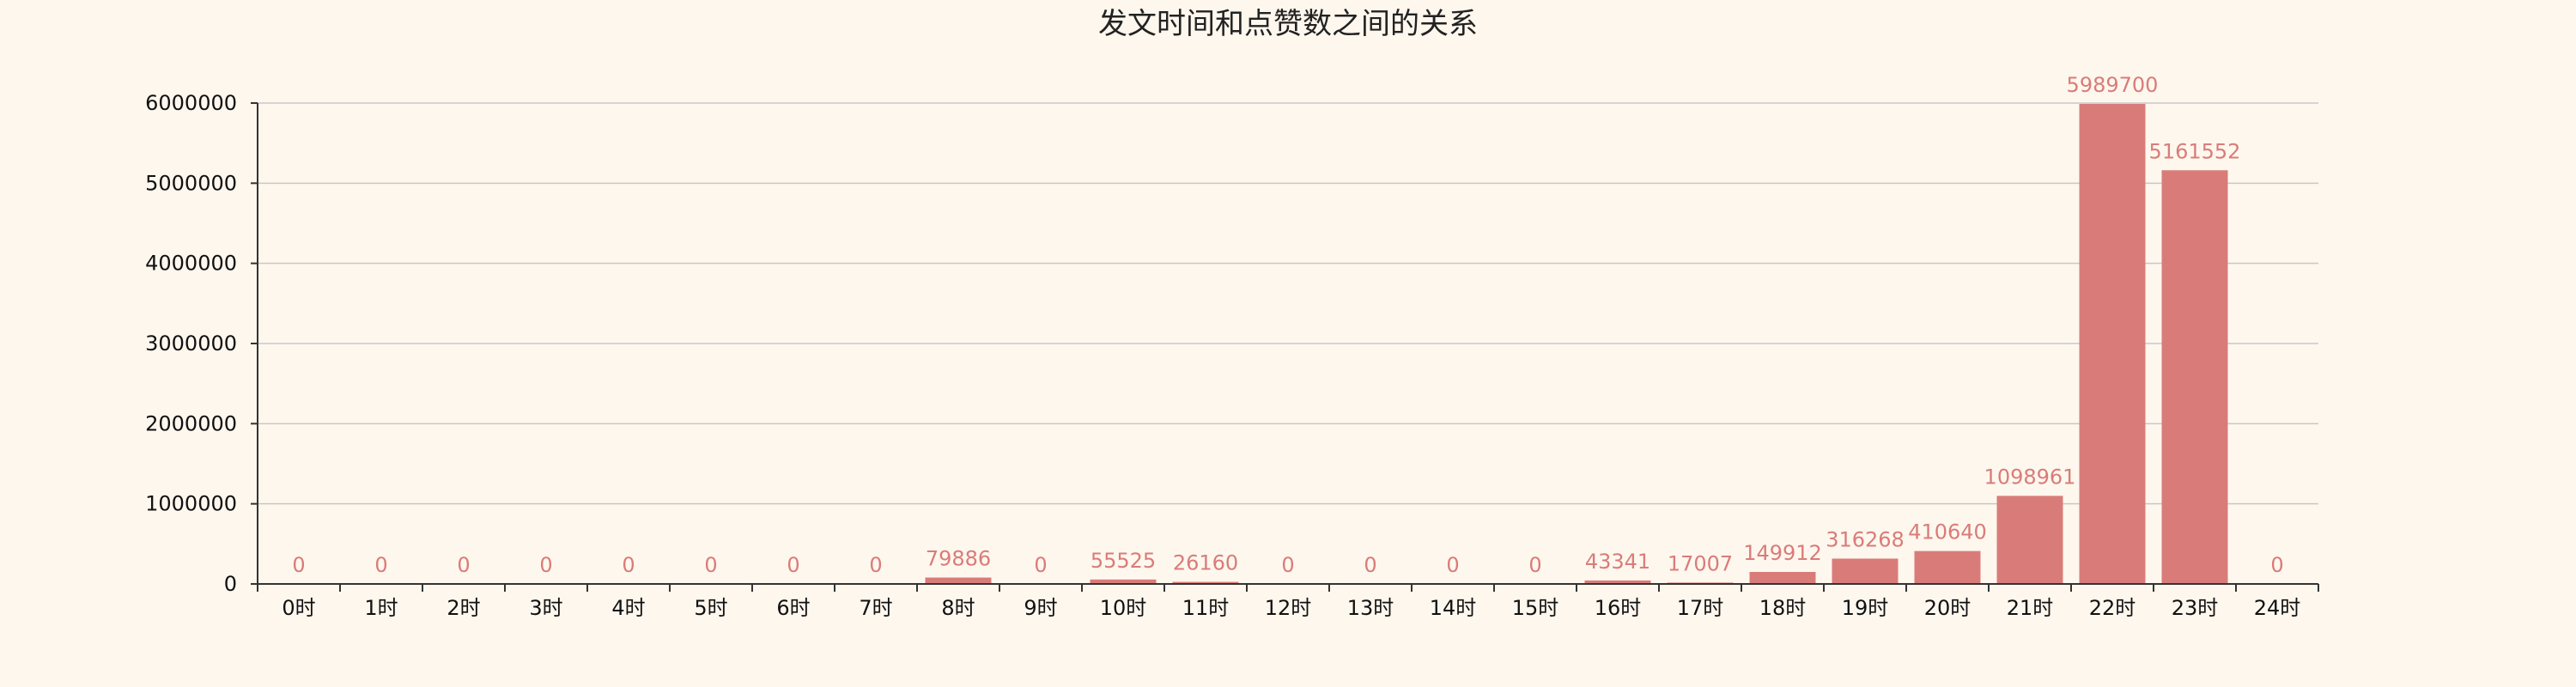 The image size is (2576, 687). What do you see at coordinates (2277, 608) in the screenshot?
I see `x-tick-label: 24时` at bounding box center [2277, 608].